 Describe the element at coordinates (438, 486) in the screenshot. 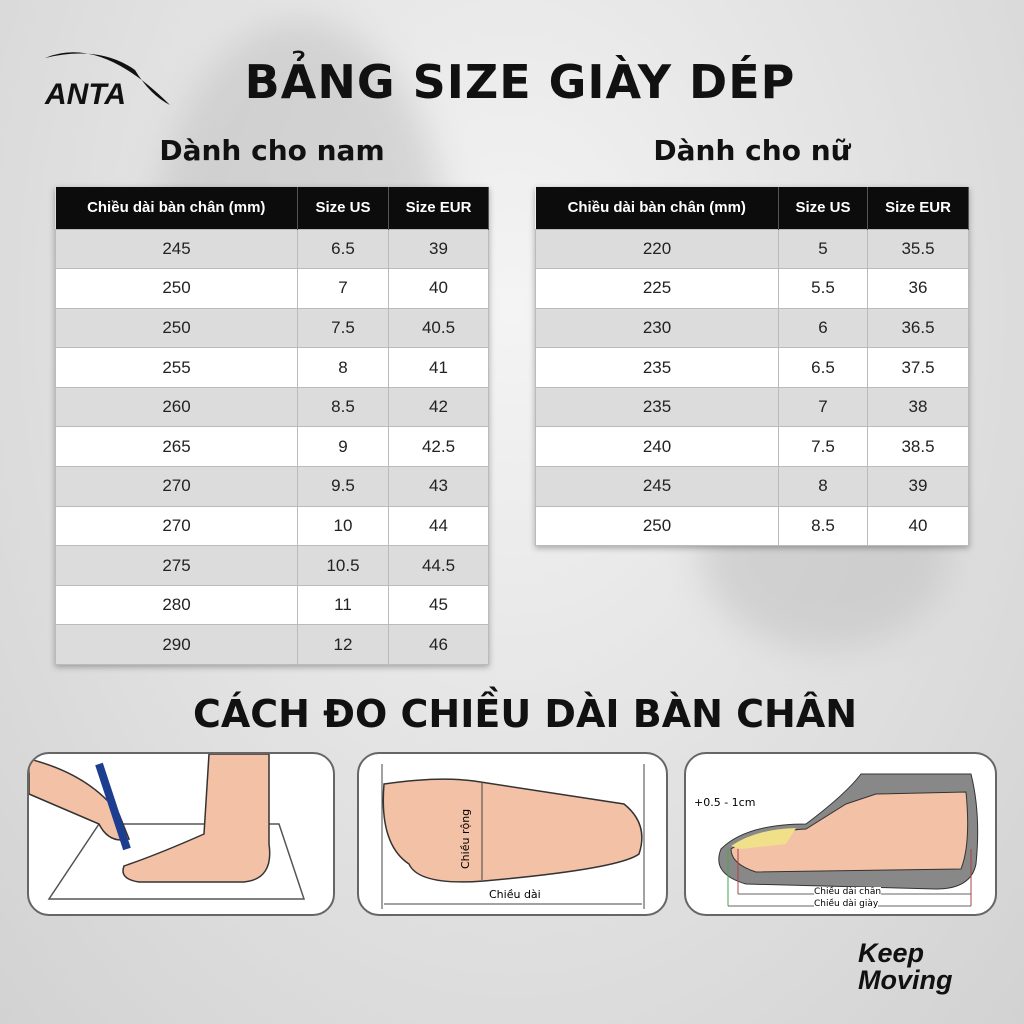

I see `table-cell: 43` at that location.